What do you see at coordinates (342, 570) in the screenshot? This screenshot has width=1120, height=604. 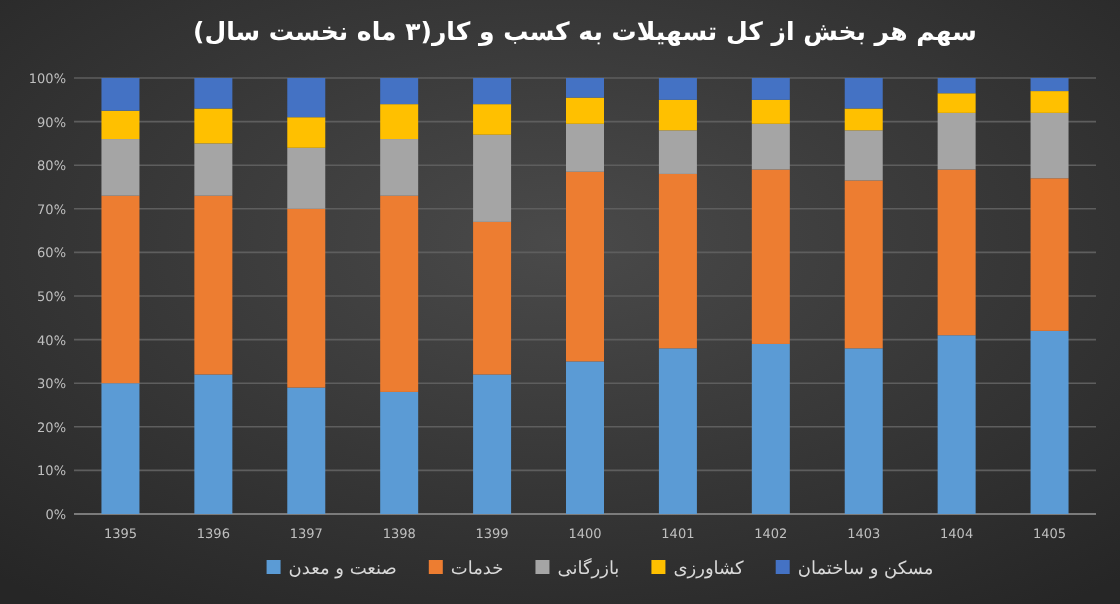 I see `legend-label: صنعت و معدن` at bounding box center [342, 570].